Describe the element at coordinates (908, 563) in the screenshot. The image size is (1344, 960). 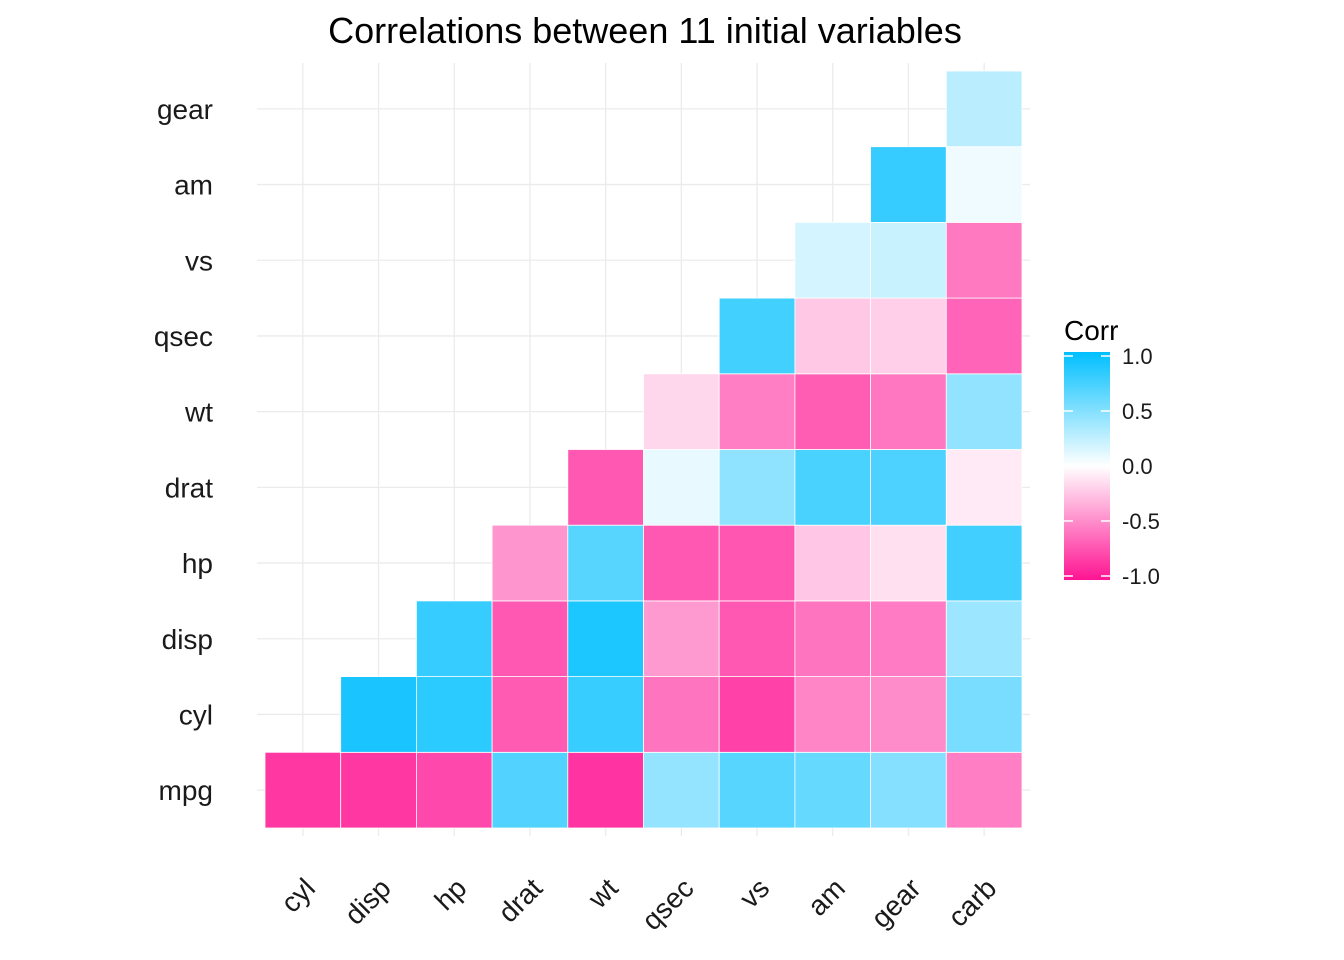
I see `tile-gear-hp` at that location.